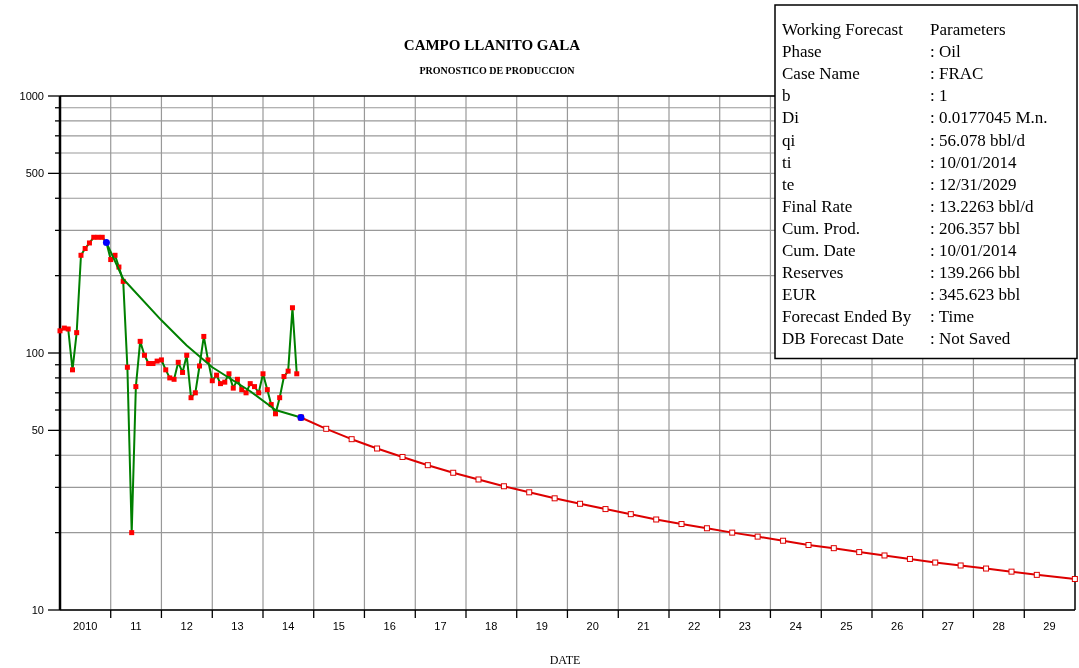 The height and width of the screenshot is (668, 1079). I want to click on y-tick-label: 500, so click(34, 173).